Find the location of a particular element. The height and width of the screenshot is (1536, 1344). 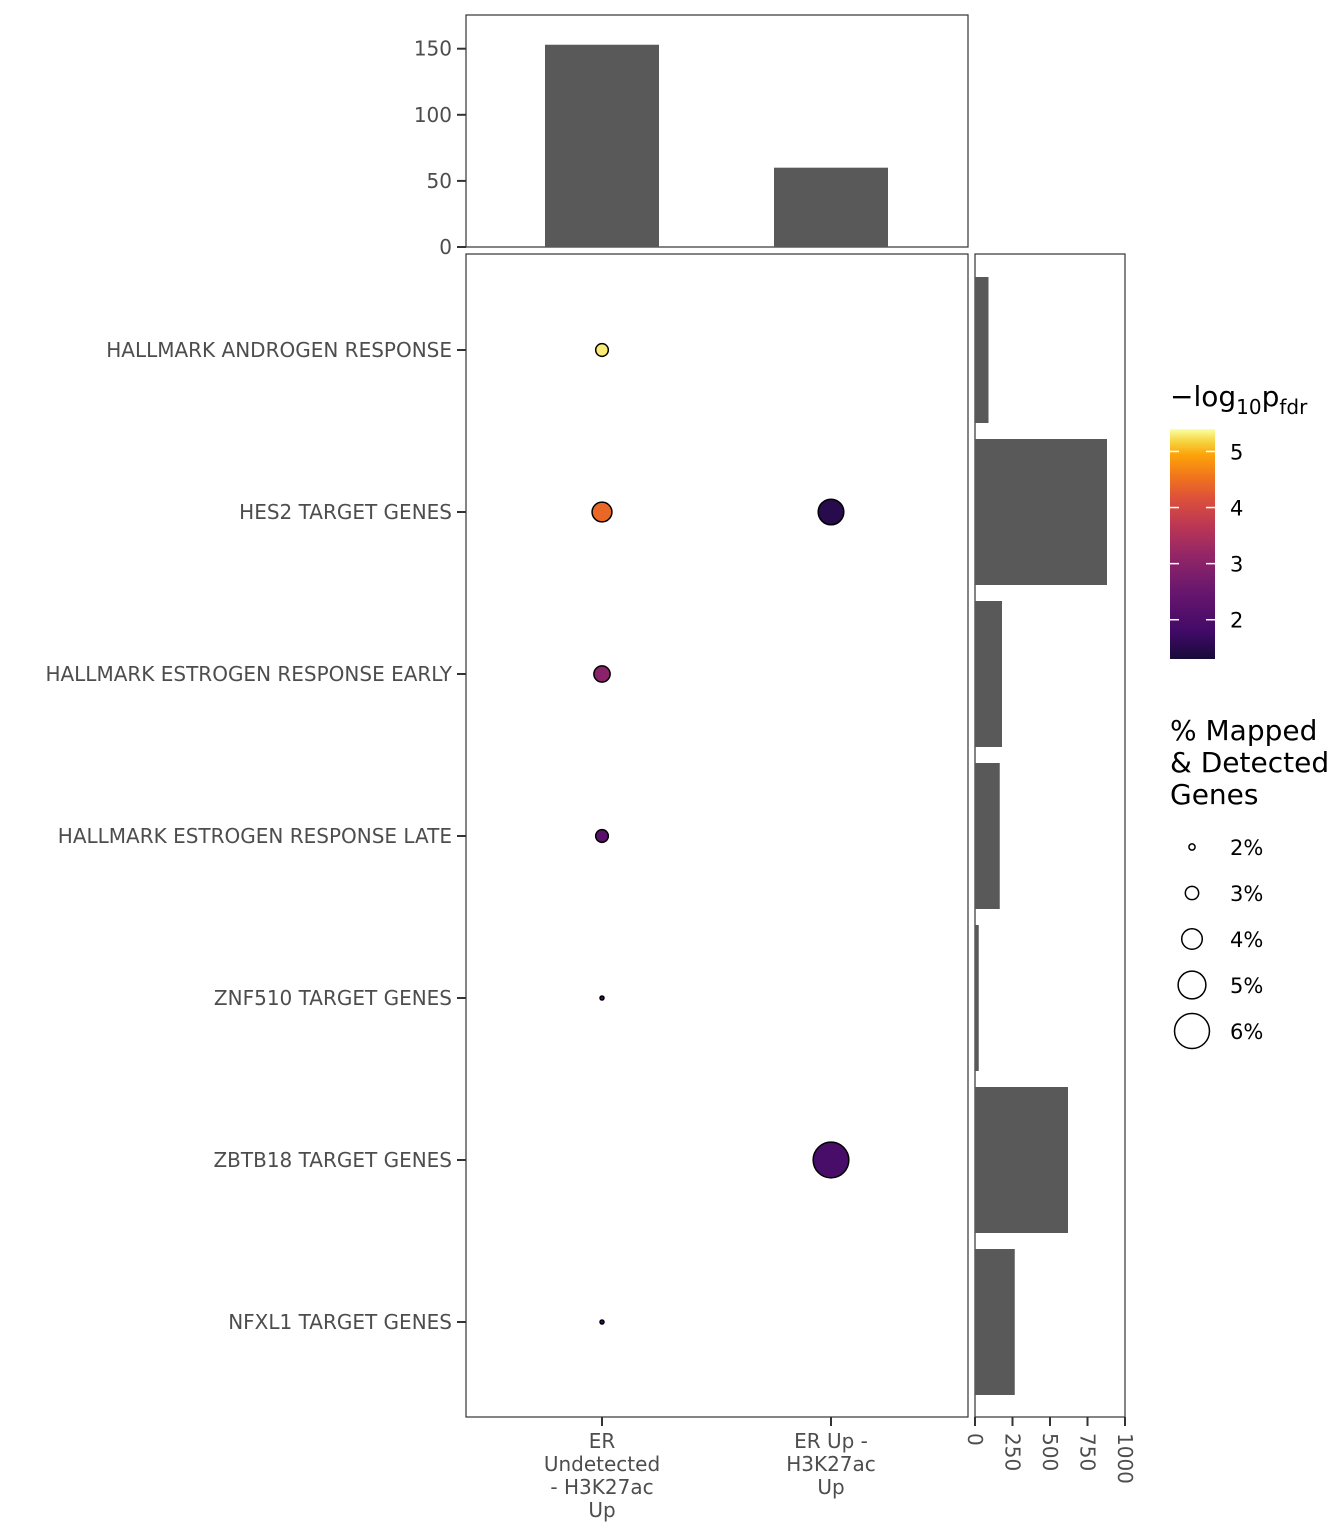

size-legend-title-line-3: Genes is located at coordinates (1214, 794).